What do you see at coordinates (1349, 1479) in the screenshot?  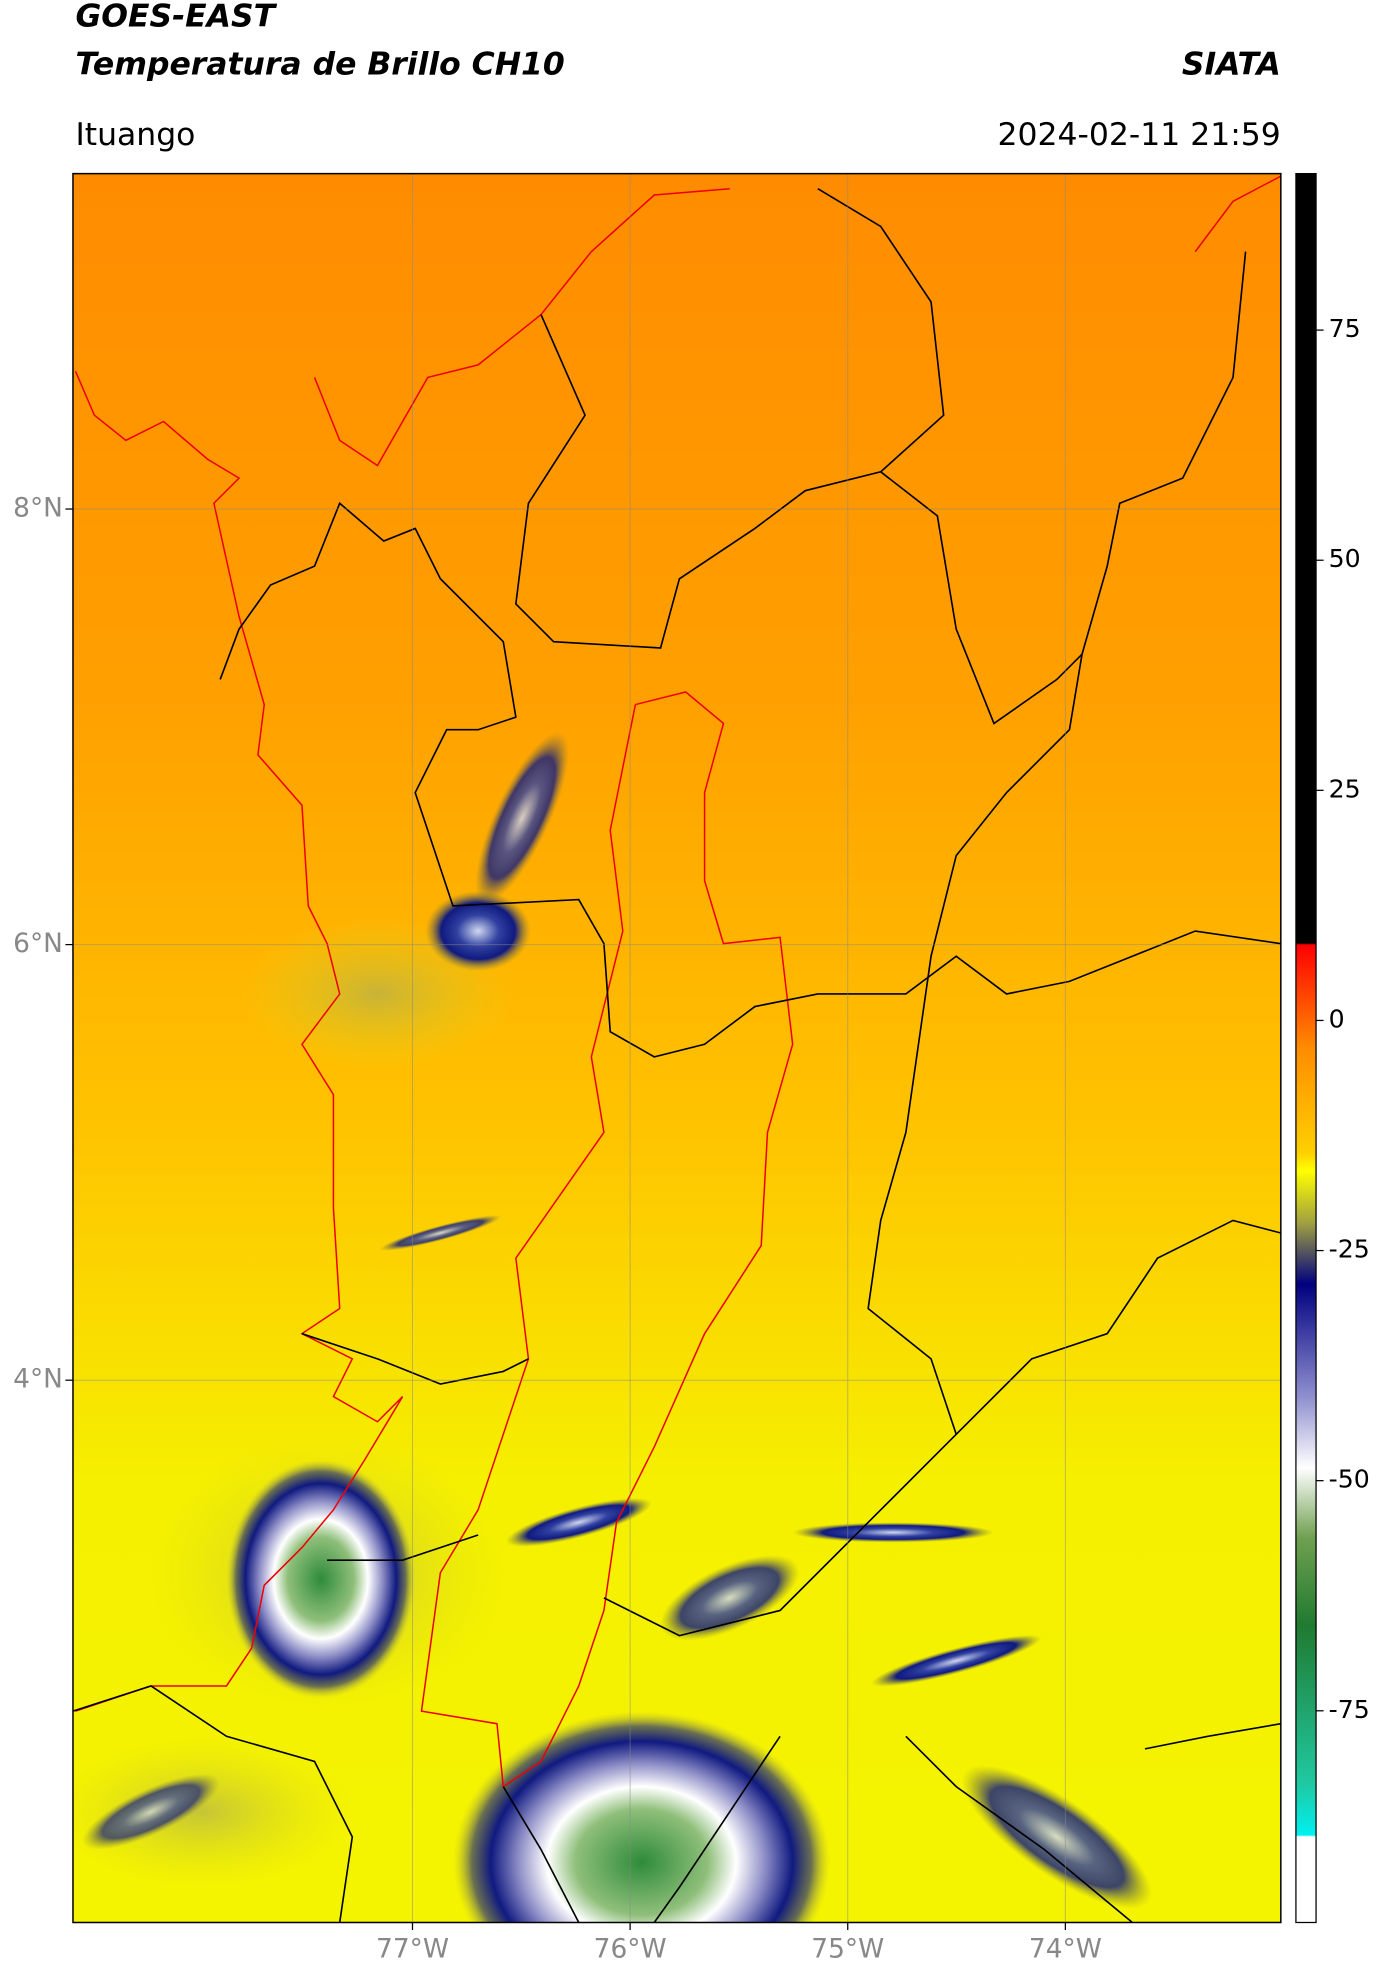 I see `colorbar-tick-label: -50` at bounding box center [1349, 1479].